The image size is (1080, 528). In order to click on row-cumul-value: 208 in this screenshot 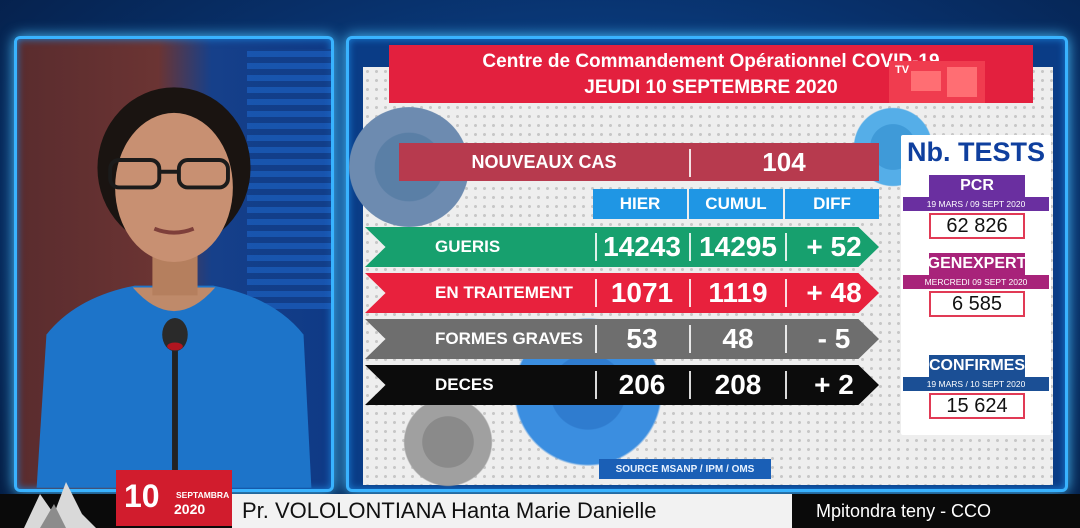, I will do `click(738, 384)`.